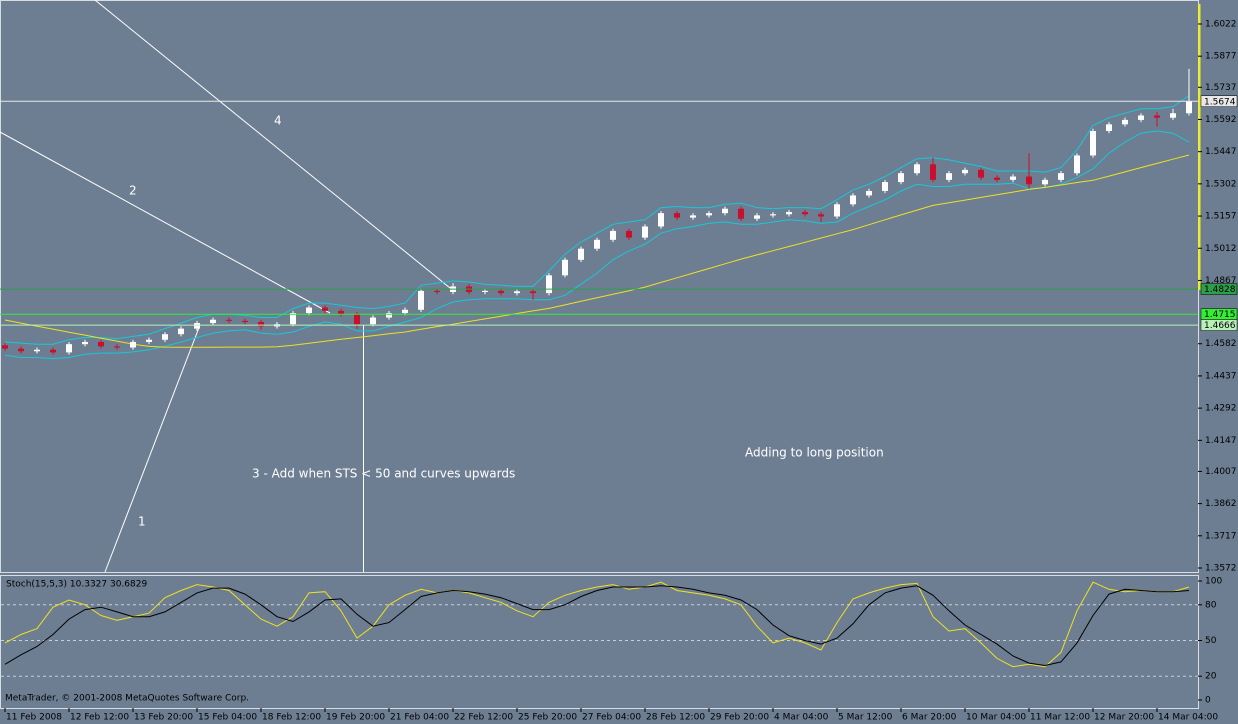 The height and width of the screenshot is (724, 1238). Describe the element at coordinates (1221, 344) in the screenshot. I see `y-tick-label: 1.4582` at that location.